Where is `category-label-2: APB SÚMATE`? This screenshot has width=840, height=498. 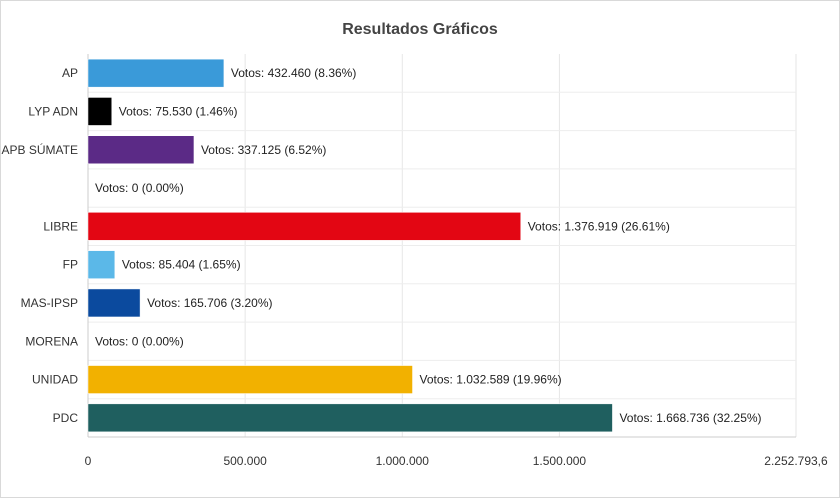
category-label-2: APB SÚMATE is located at coordinates (40, 149).